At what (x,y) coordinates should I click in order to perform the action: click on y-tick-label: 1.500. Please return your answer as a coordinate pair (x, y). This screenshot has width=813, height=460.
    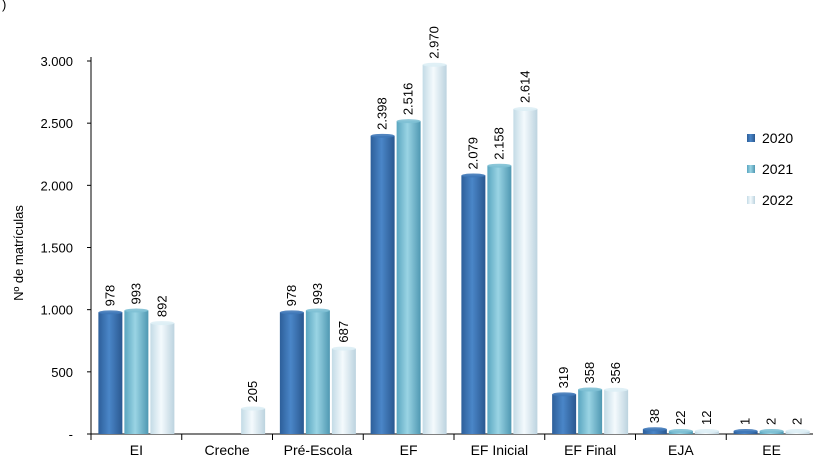
    Looking at the image, I should click on (56, 248).